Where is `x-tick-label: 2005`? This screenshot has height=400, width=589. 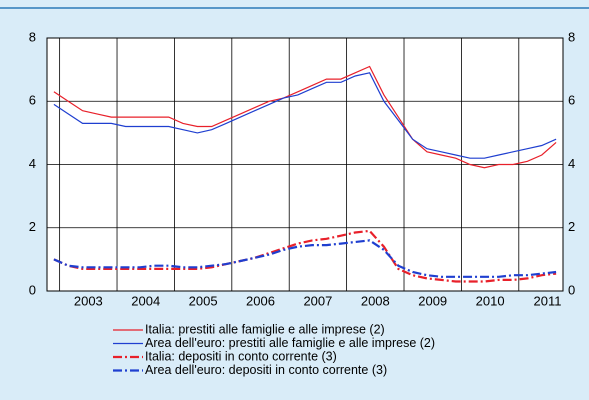
x-tick-label: 2005 is located at coordinates (203, 300).